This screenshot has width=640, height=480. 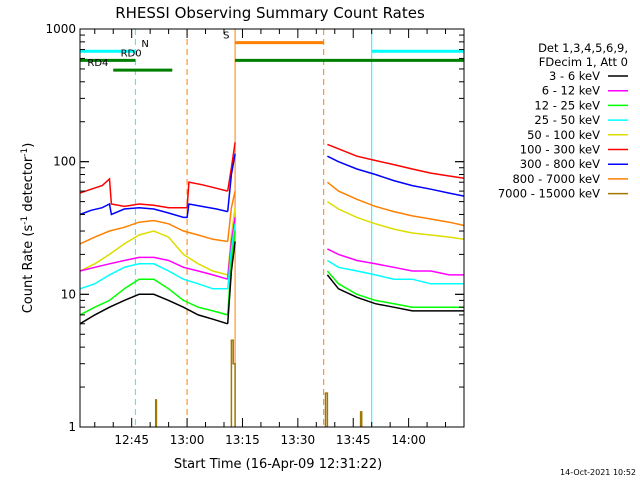 I want to click on legend-entry-label: 100 - 300 keV, so click(x=560, y=150).